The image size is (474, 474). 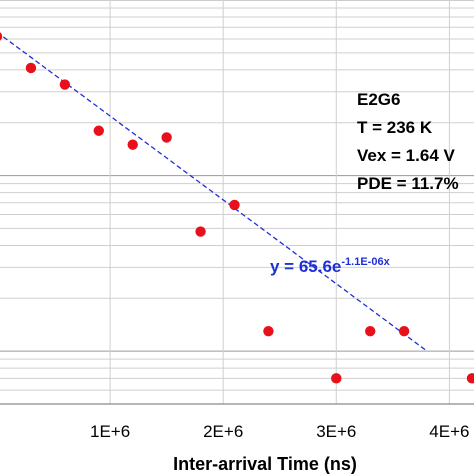 I want to click on annotation-line-sensor: E2G6, so click(x=378, y=99).